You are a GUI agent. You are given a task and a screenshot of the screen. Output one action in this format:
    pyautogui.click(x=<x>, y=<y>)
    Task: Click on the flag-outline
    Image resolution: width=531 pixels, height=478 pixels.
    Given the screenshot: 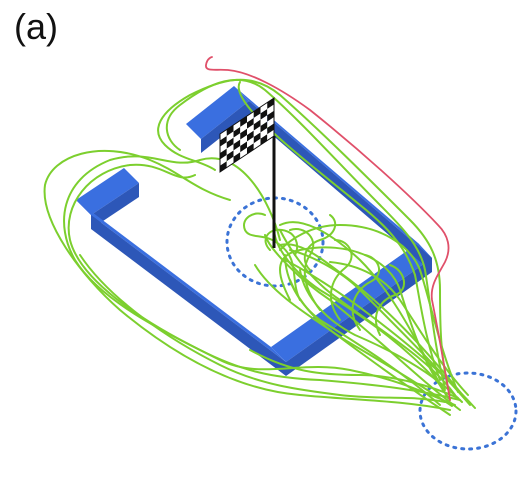 What is the action you would take?
    pyautogui.click(x=247, y=135)
    